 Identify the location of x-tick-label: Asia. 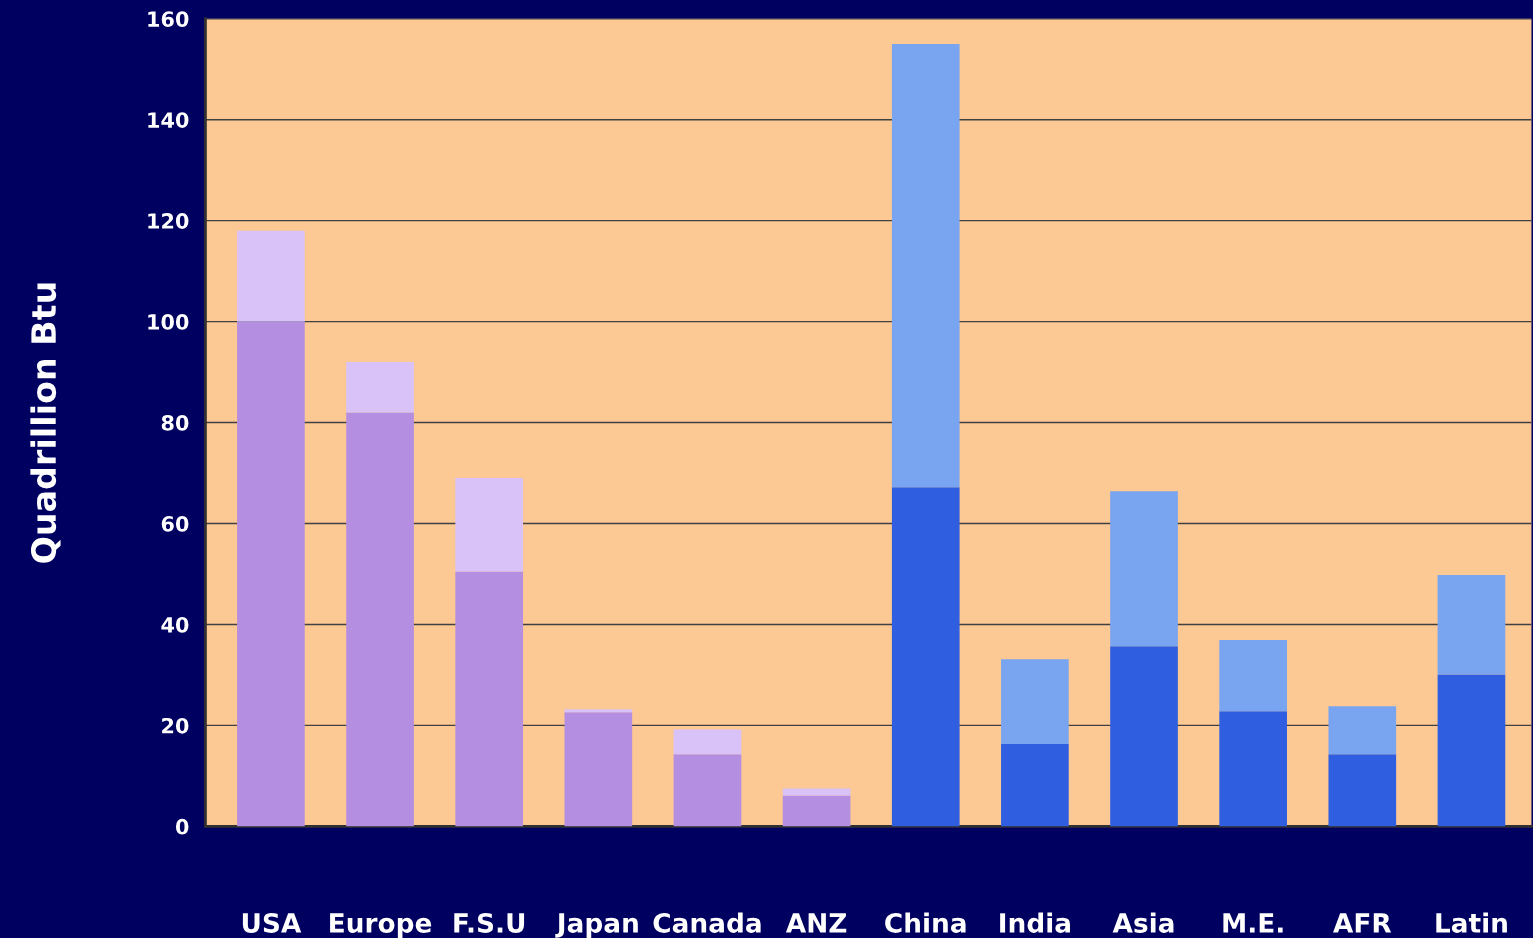
(1143, 922).